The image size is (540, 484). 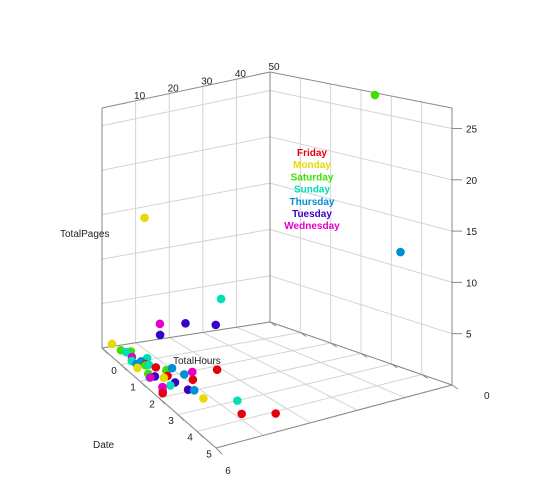 I want to click on legend-item-thursday: Thursday, so click(x=311, y=202).